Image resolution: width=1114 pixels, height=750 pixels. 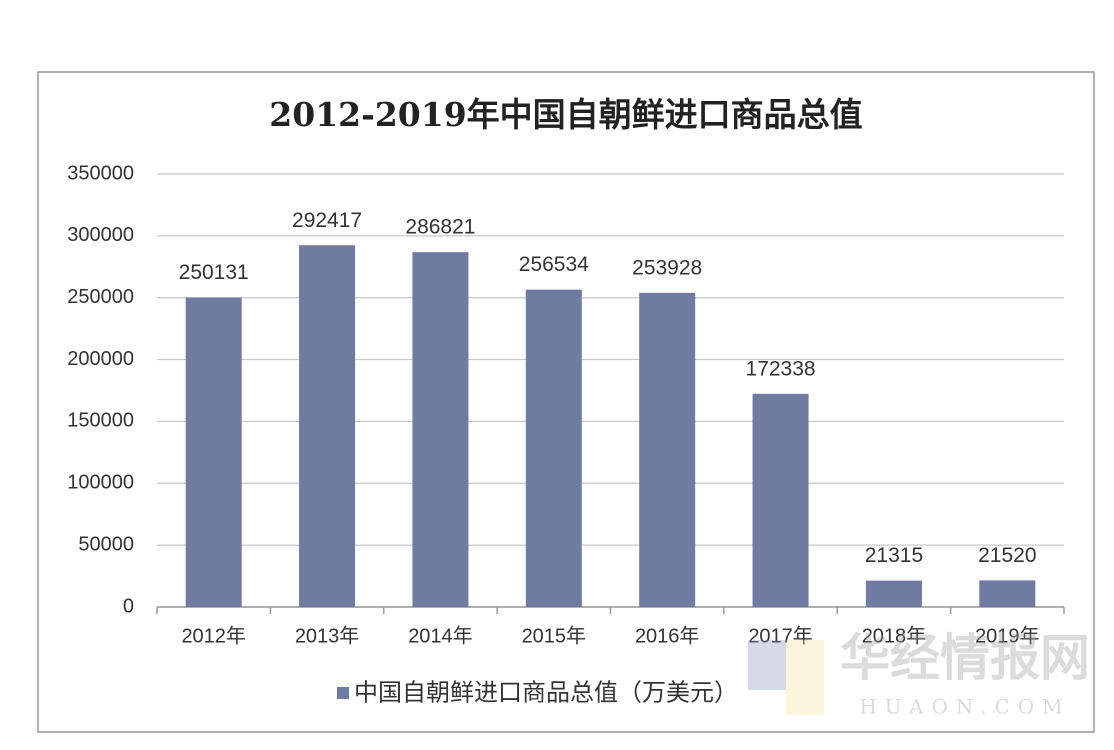 I want to click on data-label: 253928, so click(x=667, y=267).